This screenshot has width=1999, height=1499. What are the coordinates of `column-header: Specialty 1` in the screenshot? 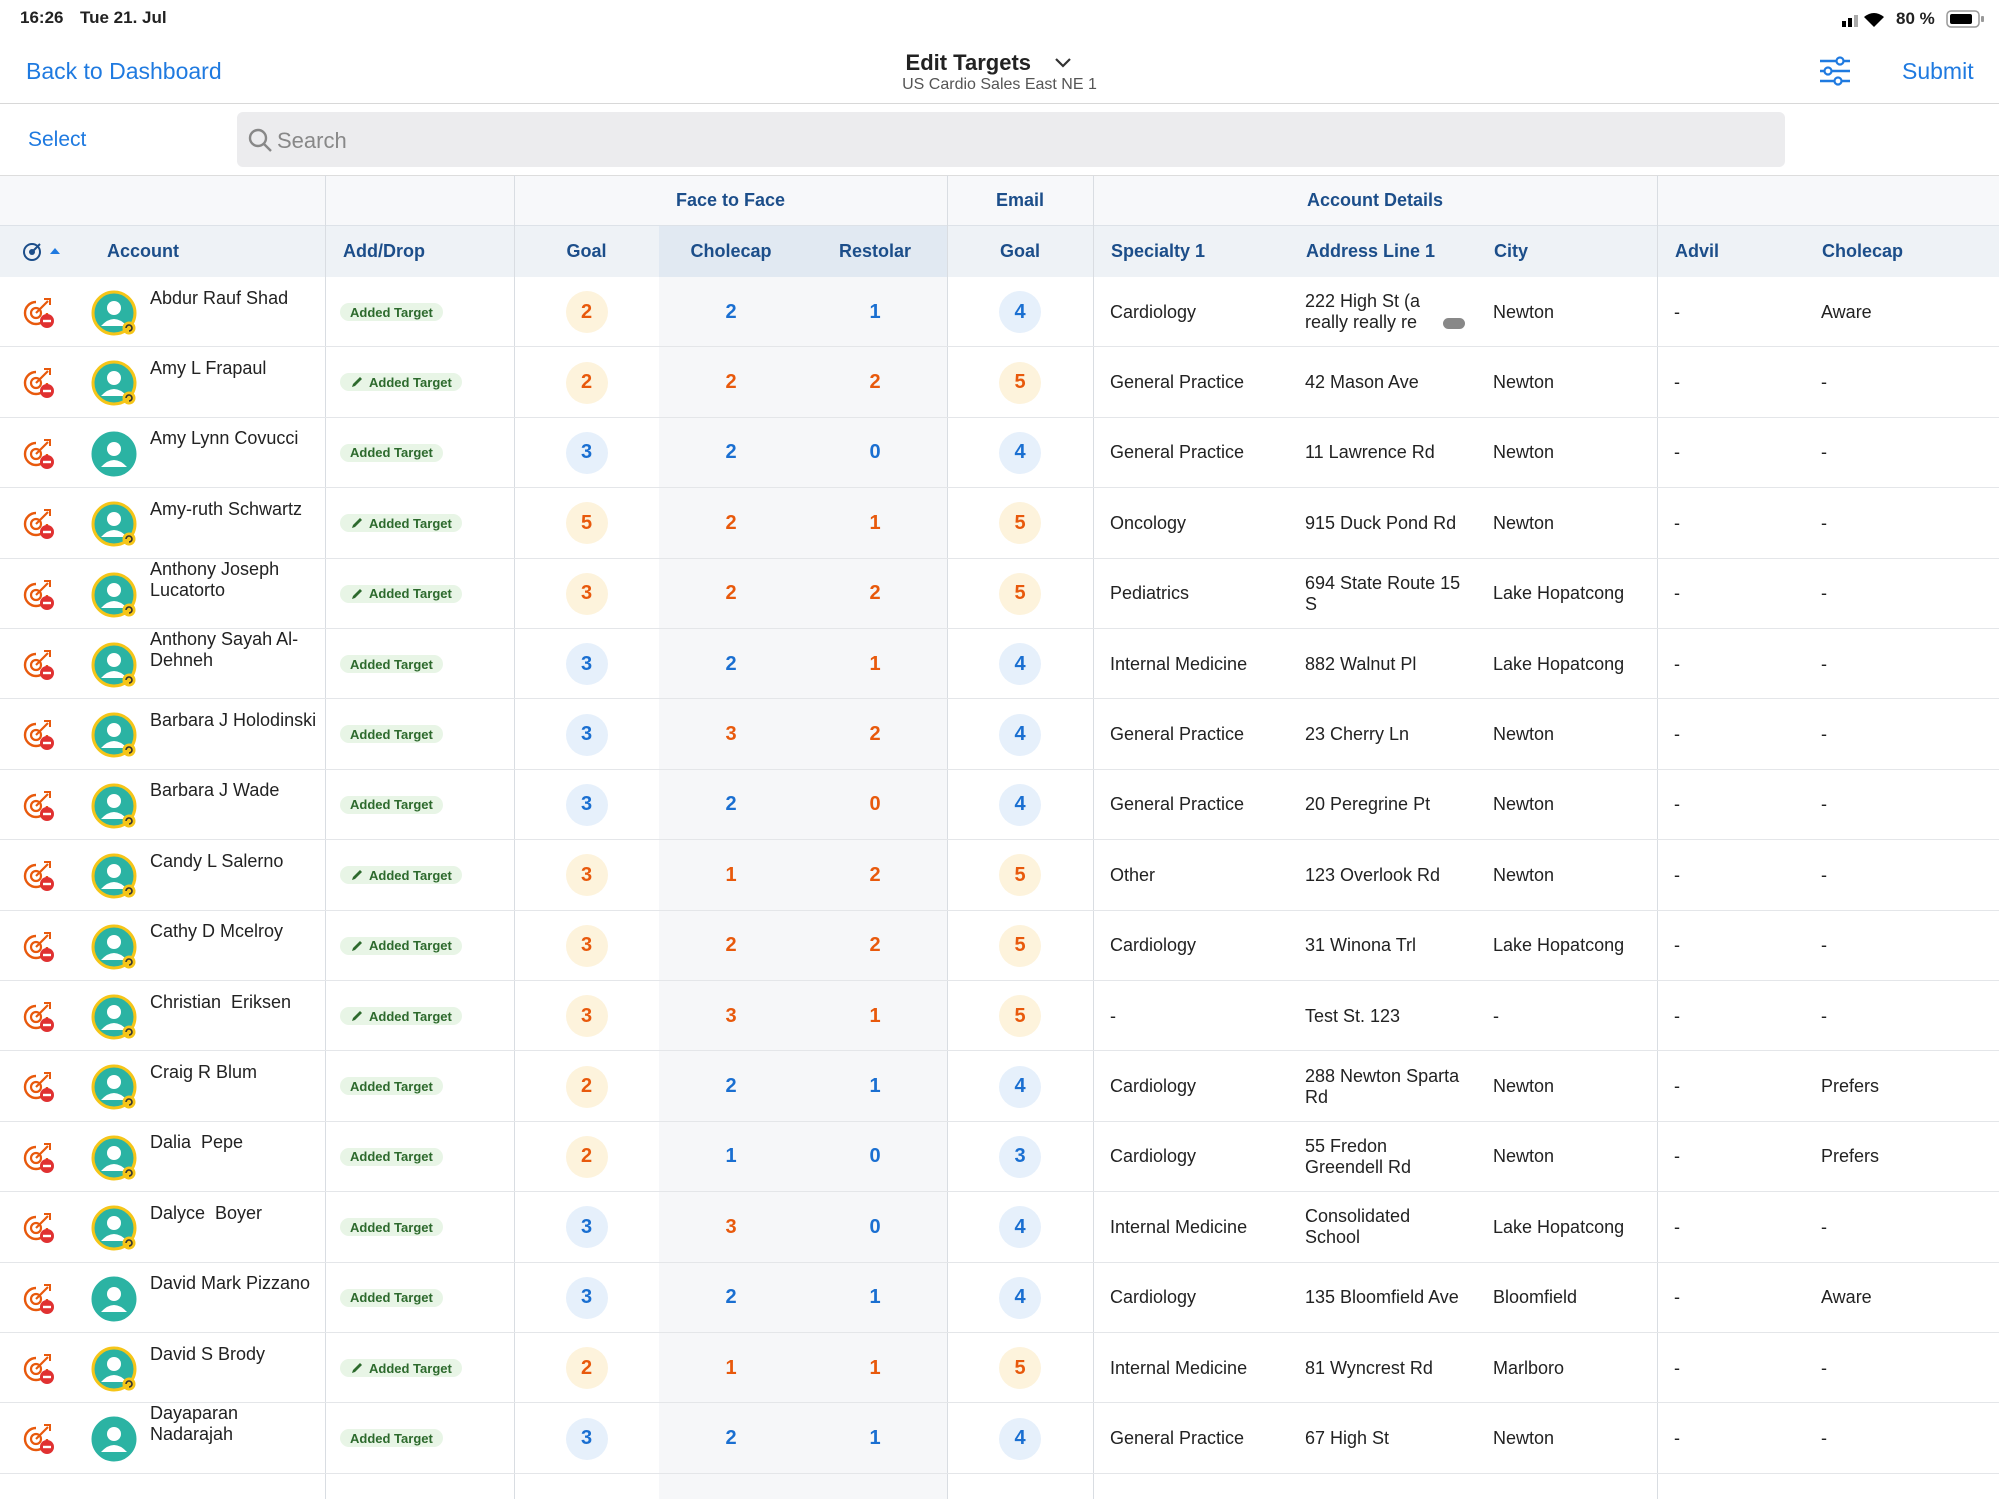 It's located at (1158, 251).